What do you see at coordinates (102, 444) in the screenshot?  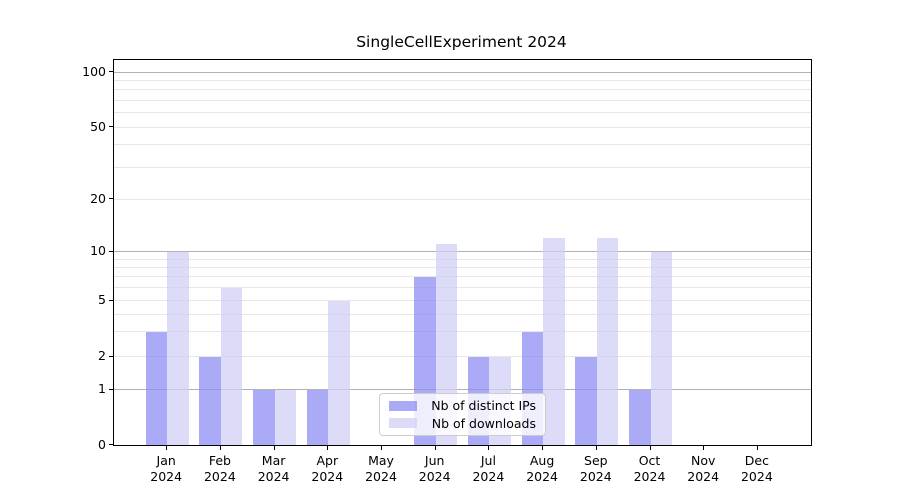 I see `y-axis-tick-label: 0` at bounding box center [102, 444].